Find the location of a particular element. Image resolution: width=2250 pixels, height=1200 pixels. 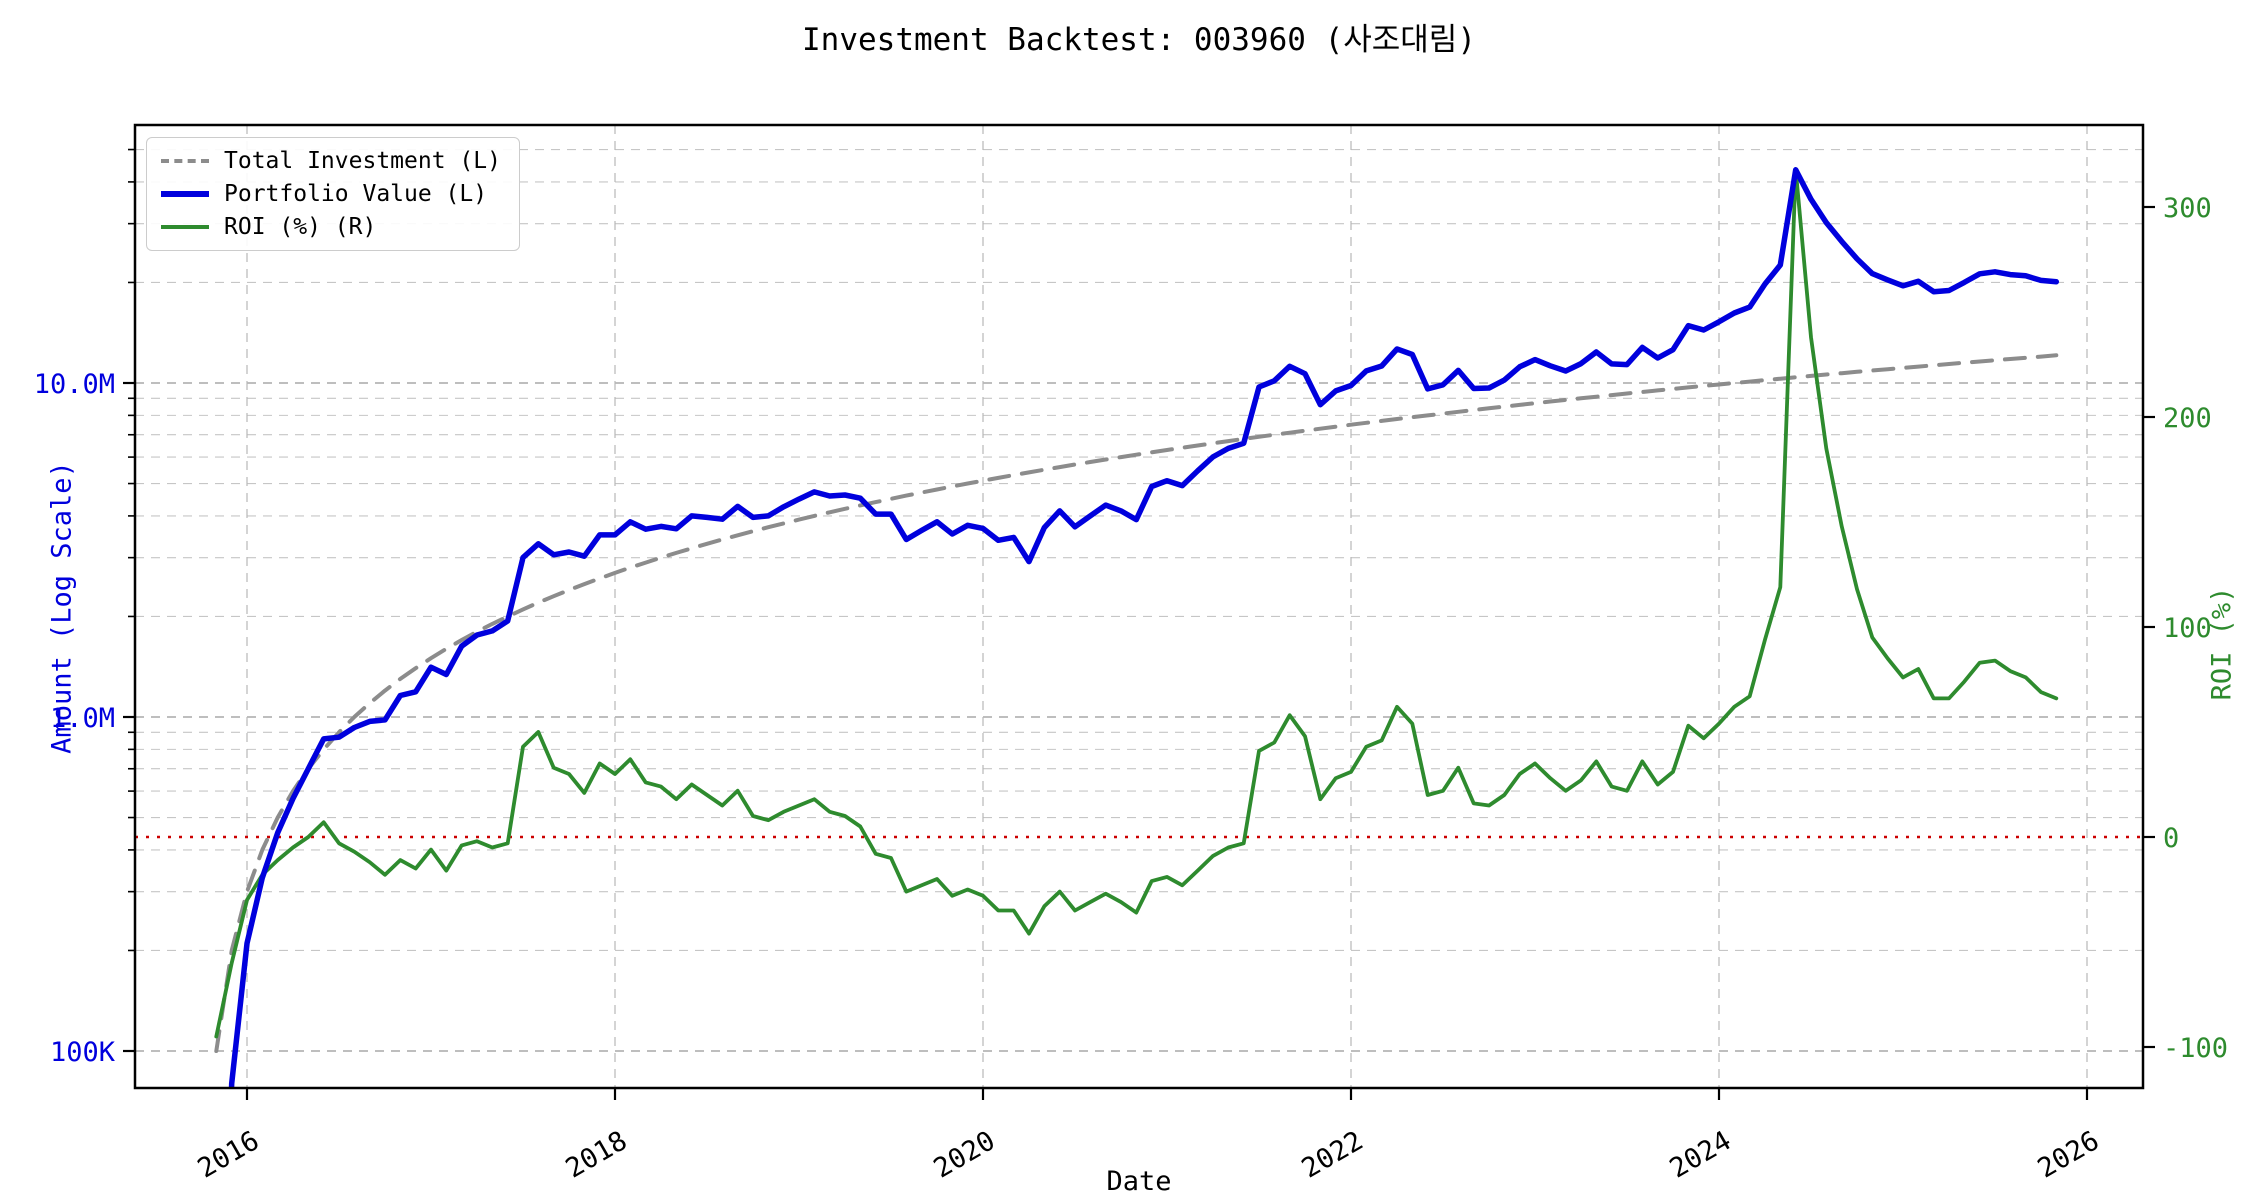

svg-text: 2024 is located at coordinates (1701, 1154).